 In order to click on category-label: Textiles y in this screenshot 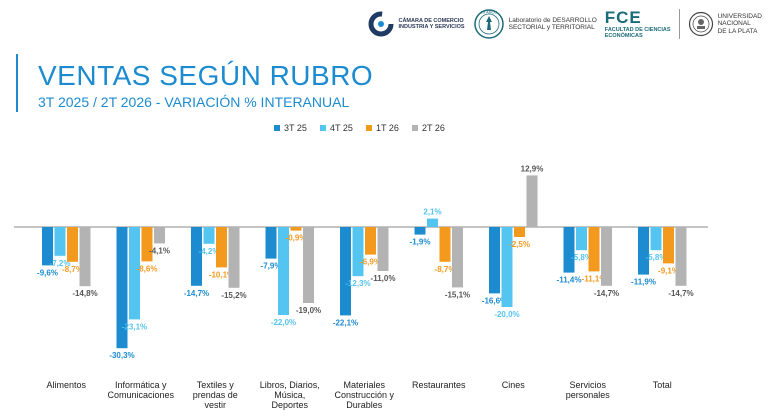, I will do `click(216, 385)`.